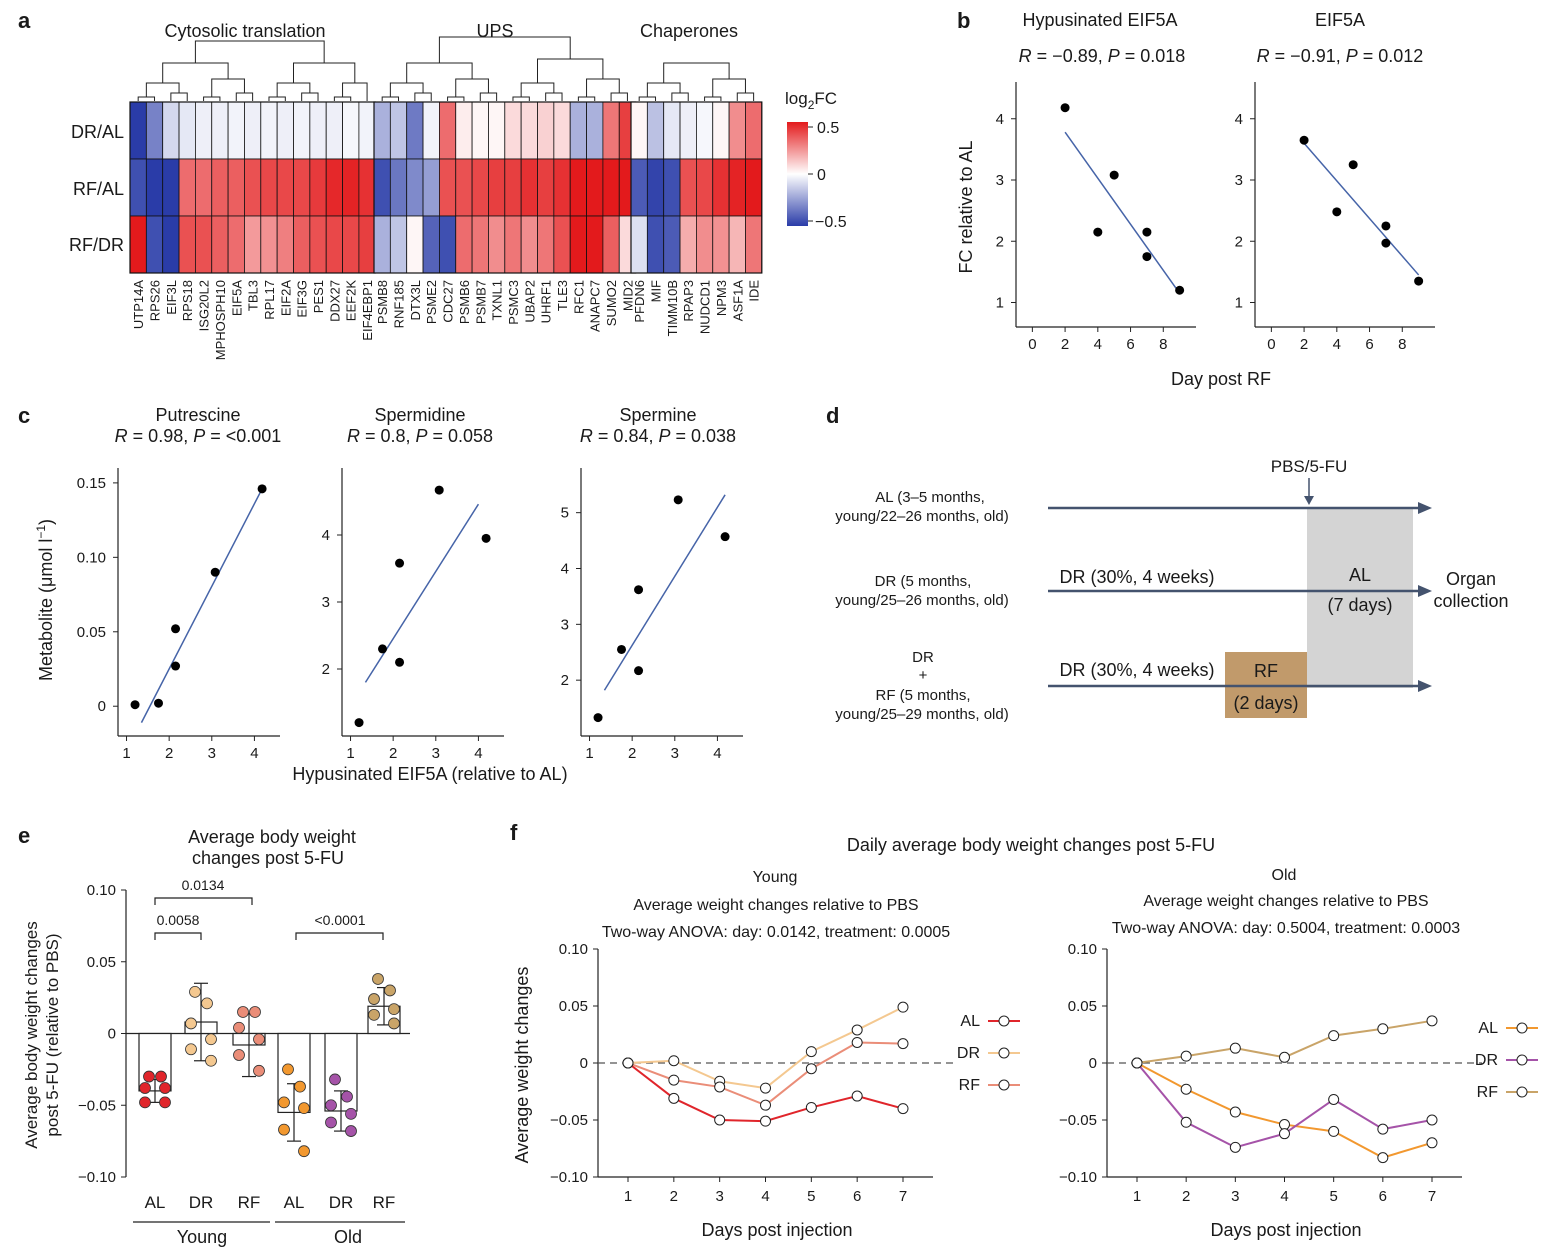  I want to click on organ-collection-2: collection, so click(1470, 601).